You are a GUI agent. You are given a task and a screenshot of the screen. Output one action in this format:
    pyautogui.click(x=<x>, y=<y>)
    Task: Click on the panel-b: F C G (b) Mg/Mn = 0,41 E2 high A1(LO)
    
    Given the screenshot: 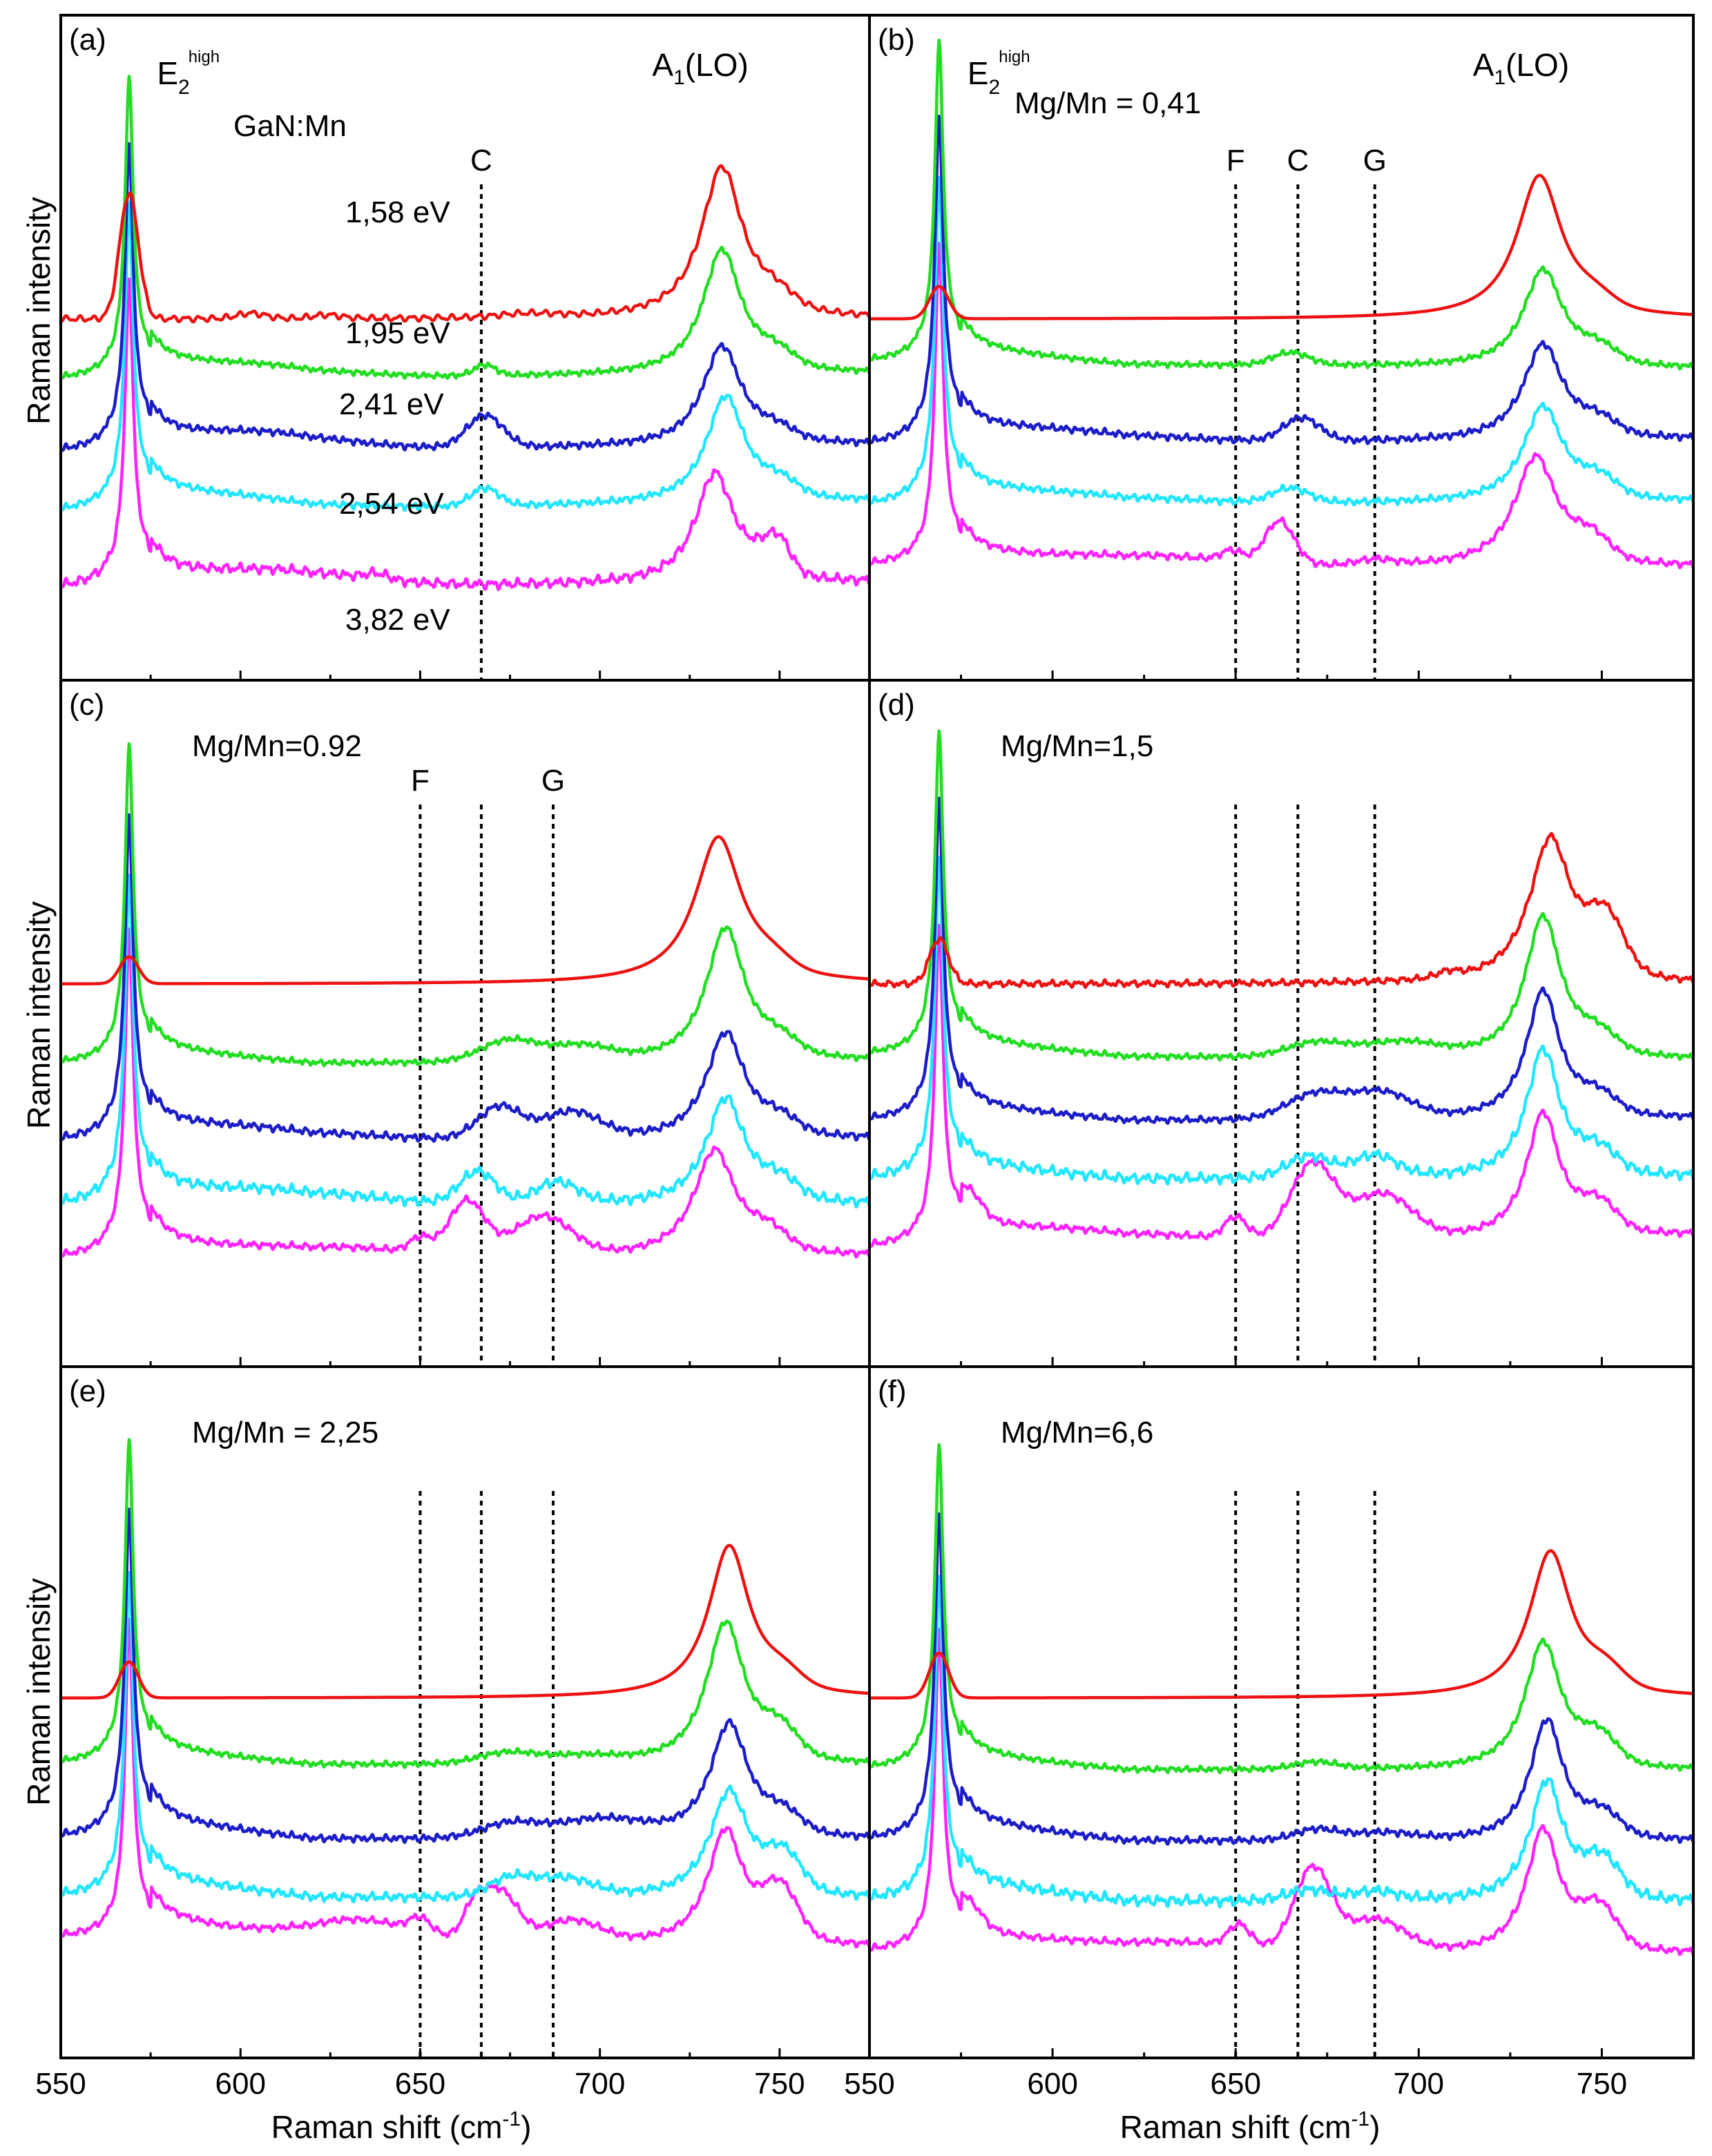 What is the action you would take?
    pyautogui.click(x=1282, y=348)
    